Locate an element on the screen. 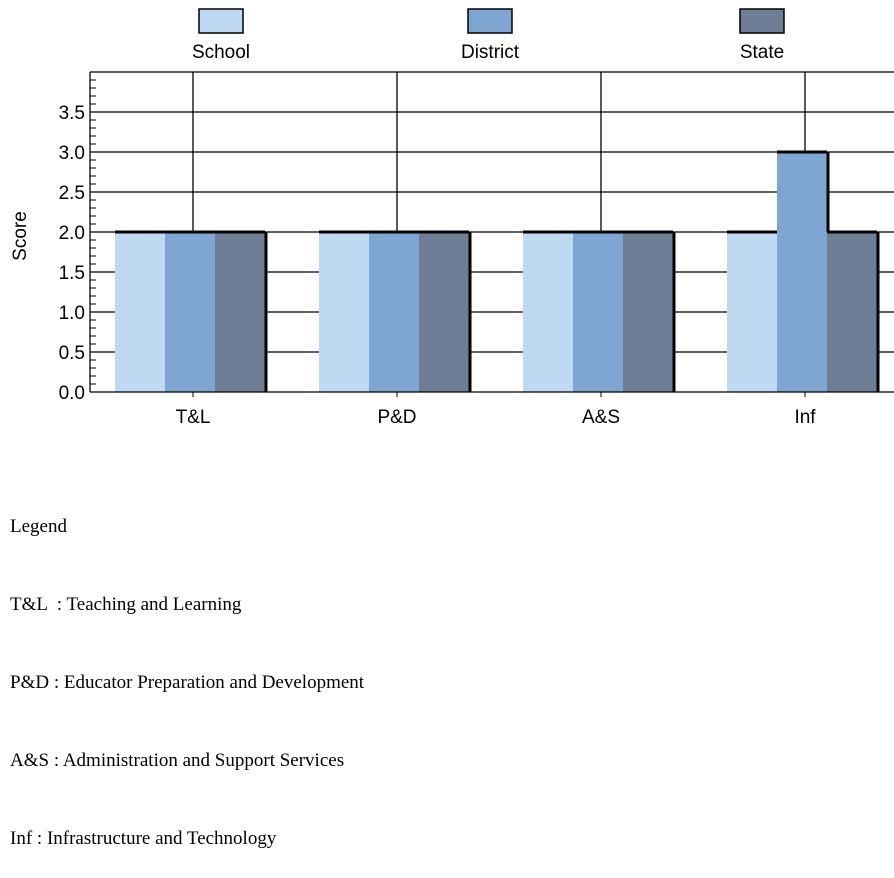 The width and height of the screenshot is (894, 878). y-tick-label: 3.5 is located at coordinates (72, 113).